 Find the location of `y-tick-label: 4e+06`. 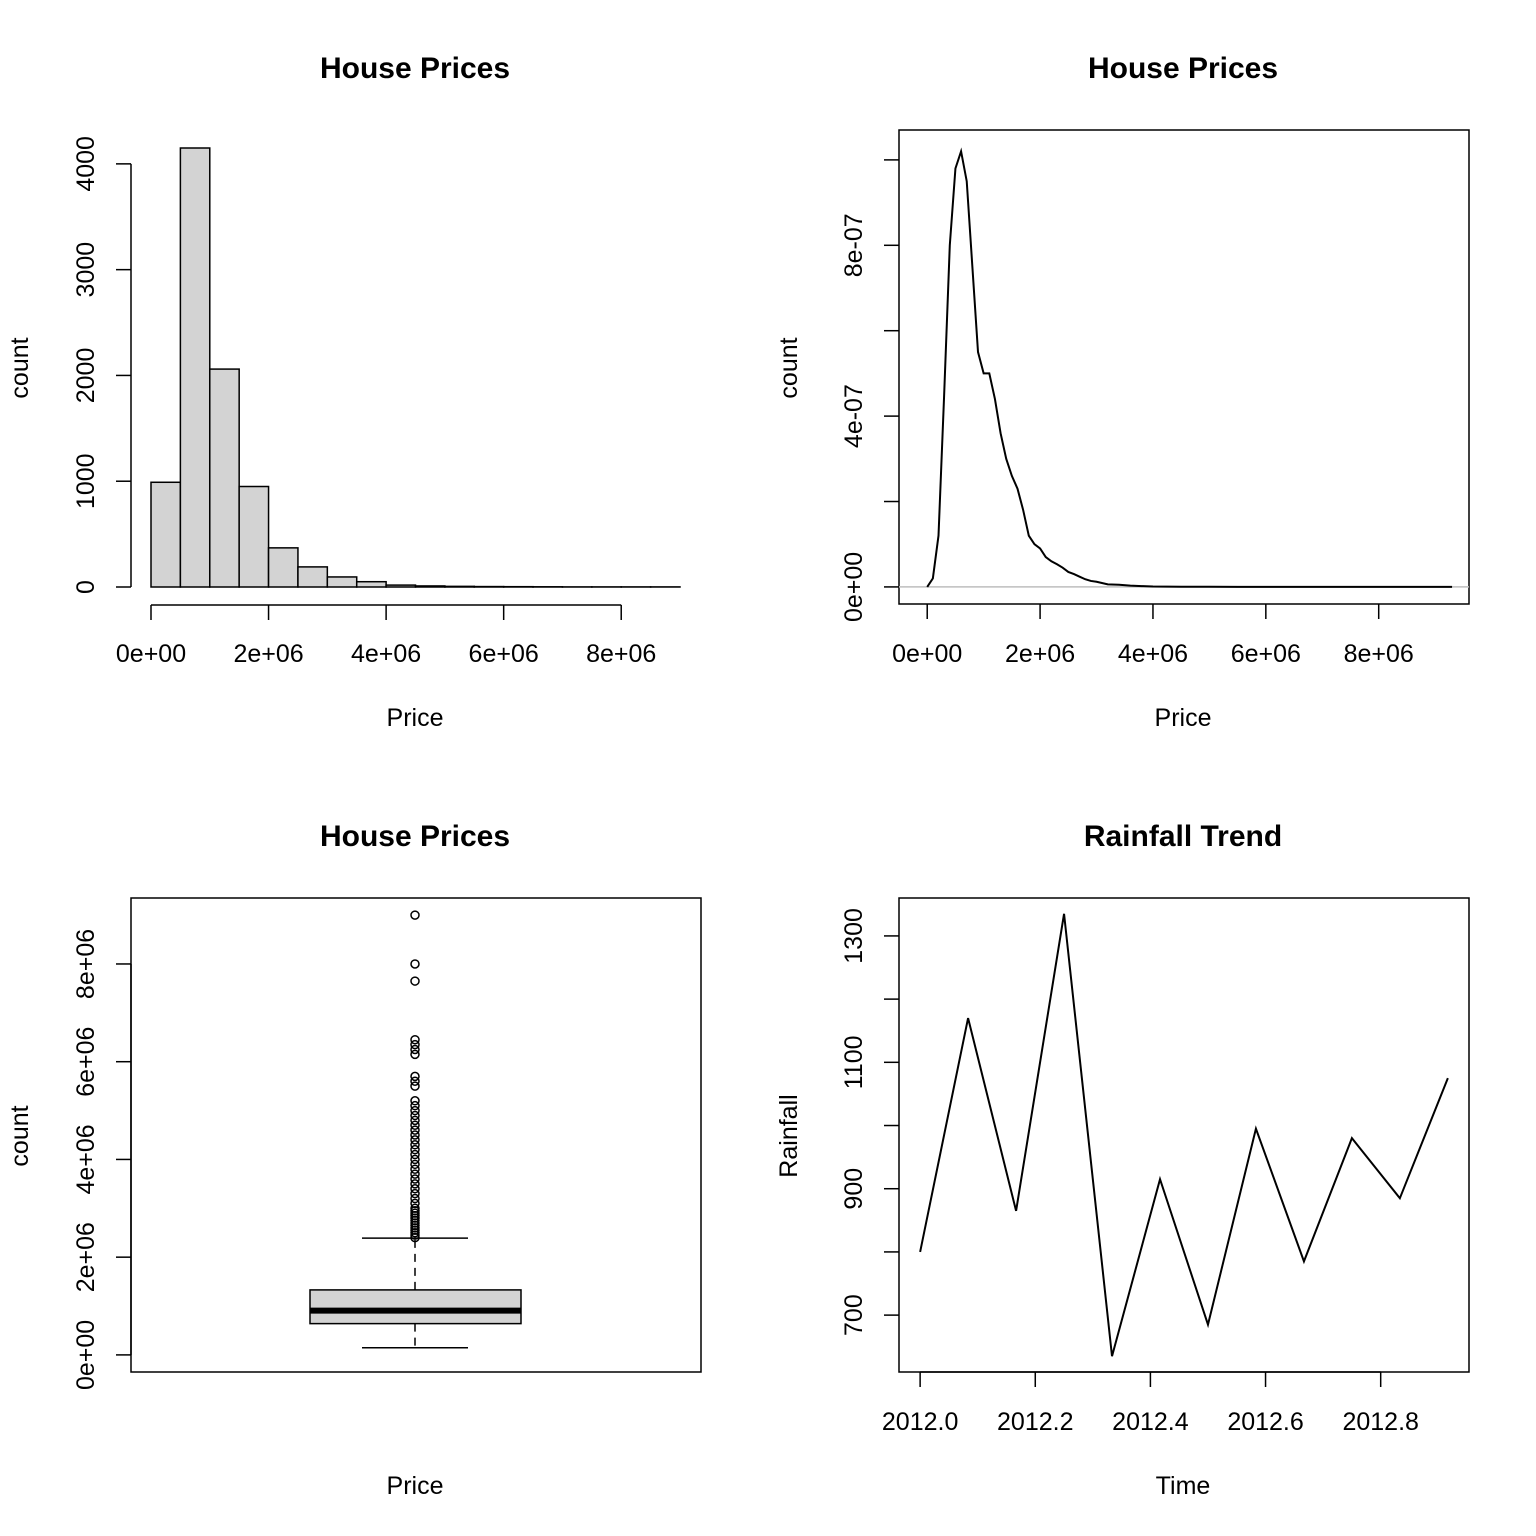

y-tick-label: 4e+06 is located at coordinates (86, 1159).